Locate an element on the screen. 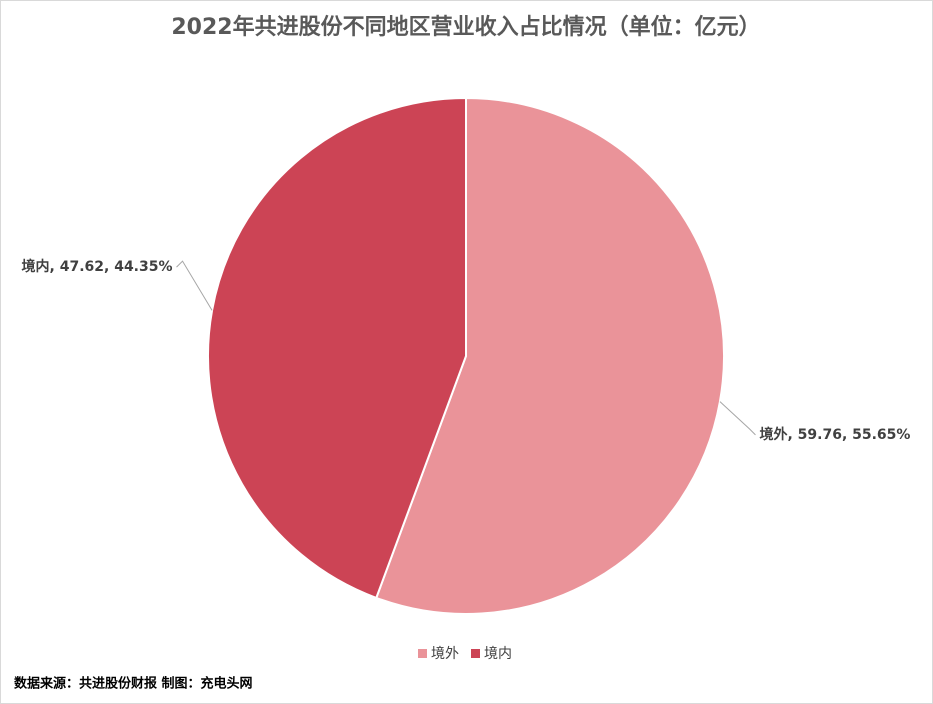 The height and width of the screenshot is (704, 933). legend-label: 境外 is located at coordinates (445, 654).